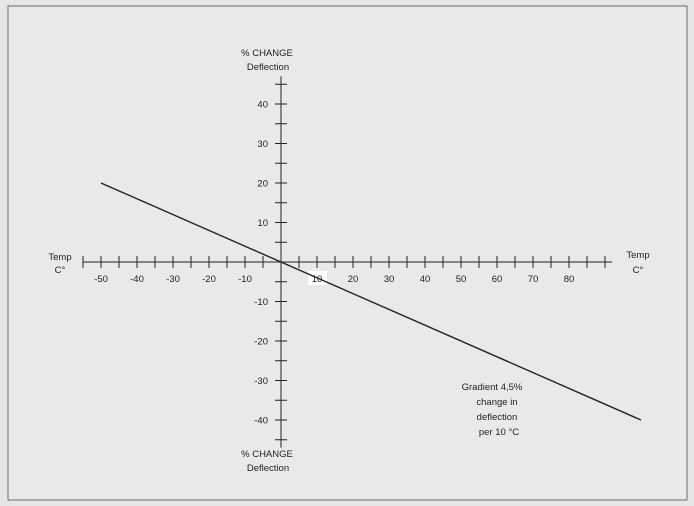  I want to click on y-tick-label: 20, so click(262, 184).